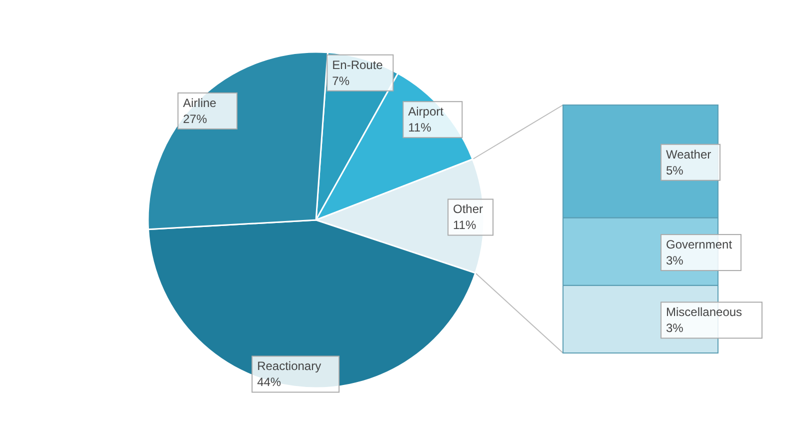 This screenshot has height=425, width=800. Describe the element at coordinates (289, 366) in the screenshot. I see `slice-label: Reactionary` at that location.